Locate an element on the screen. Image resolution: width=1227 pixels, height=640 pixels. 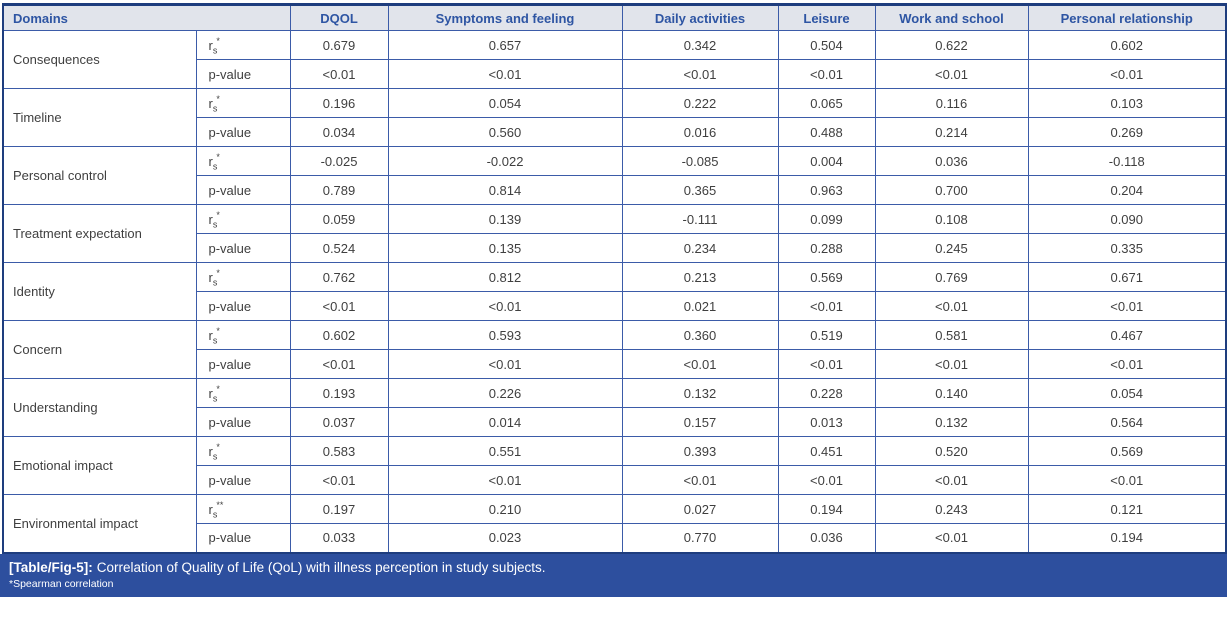
column-header-symptoms-and-feeling: Symptoms and feeling is located at coordinates (505, 17).